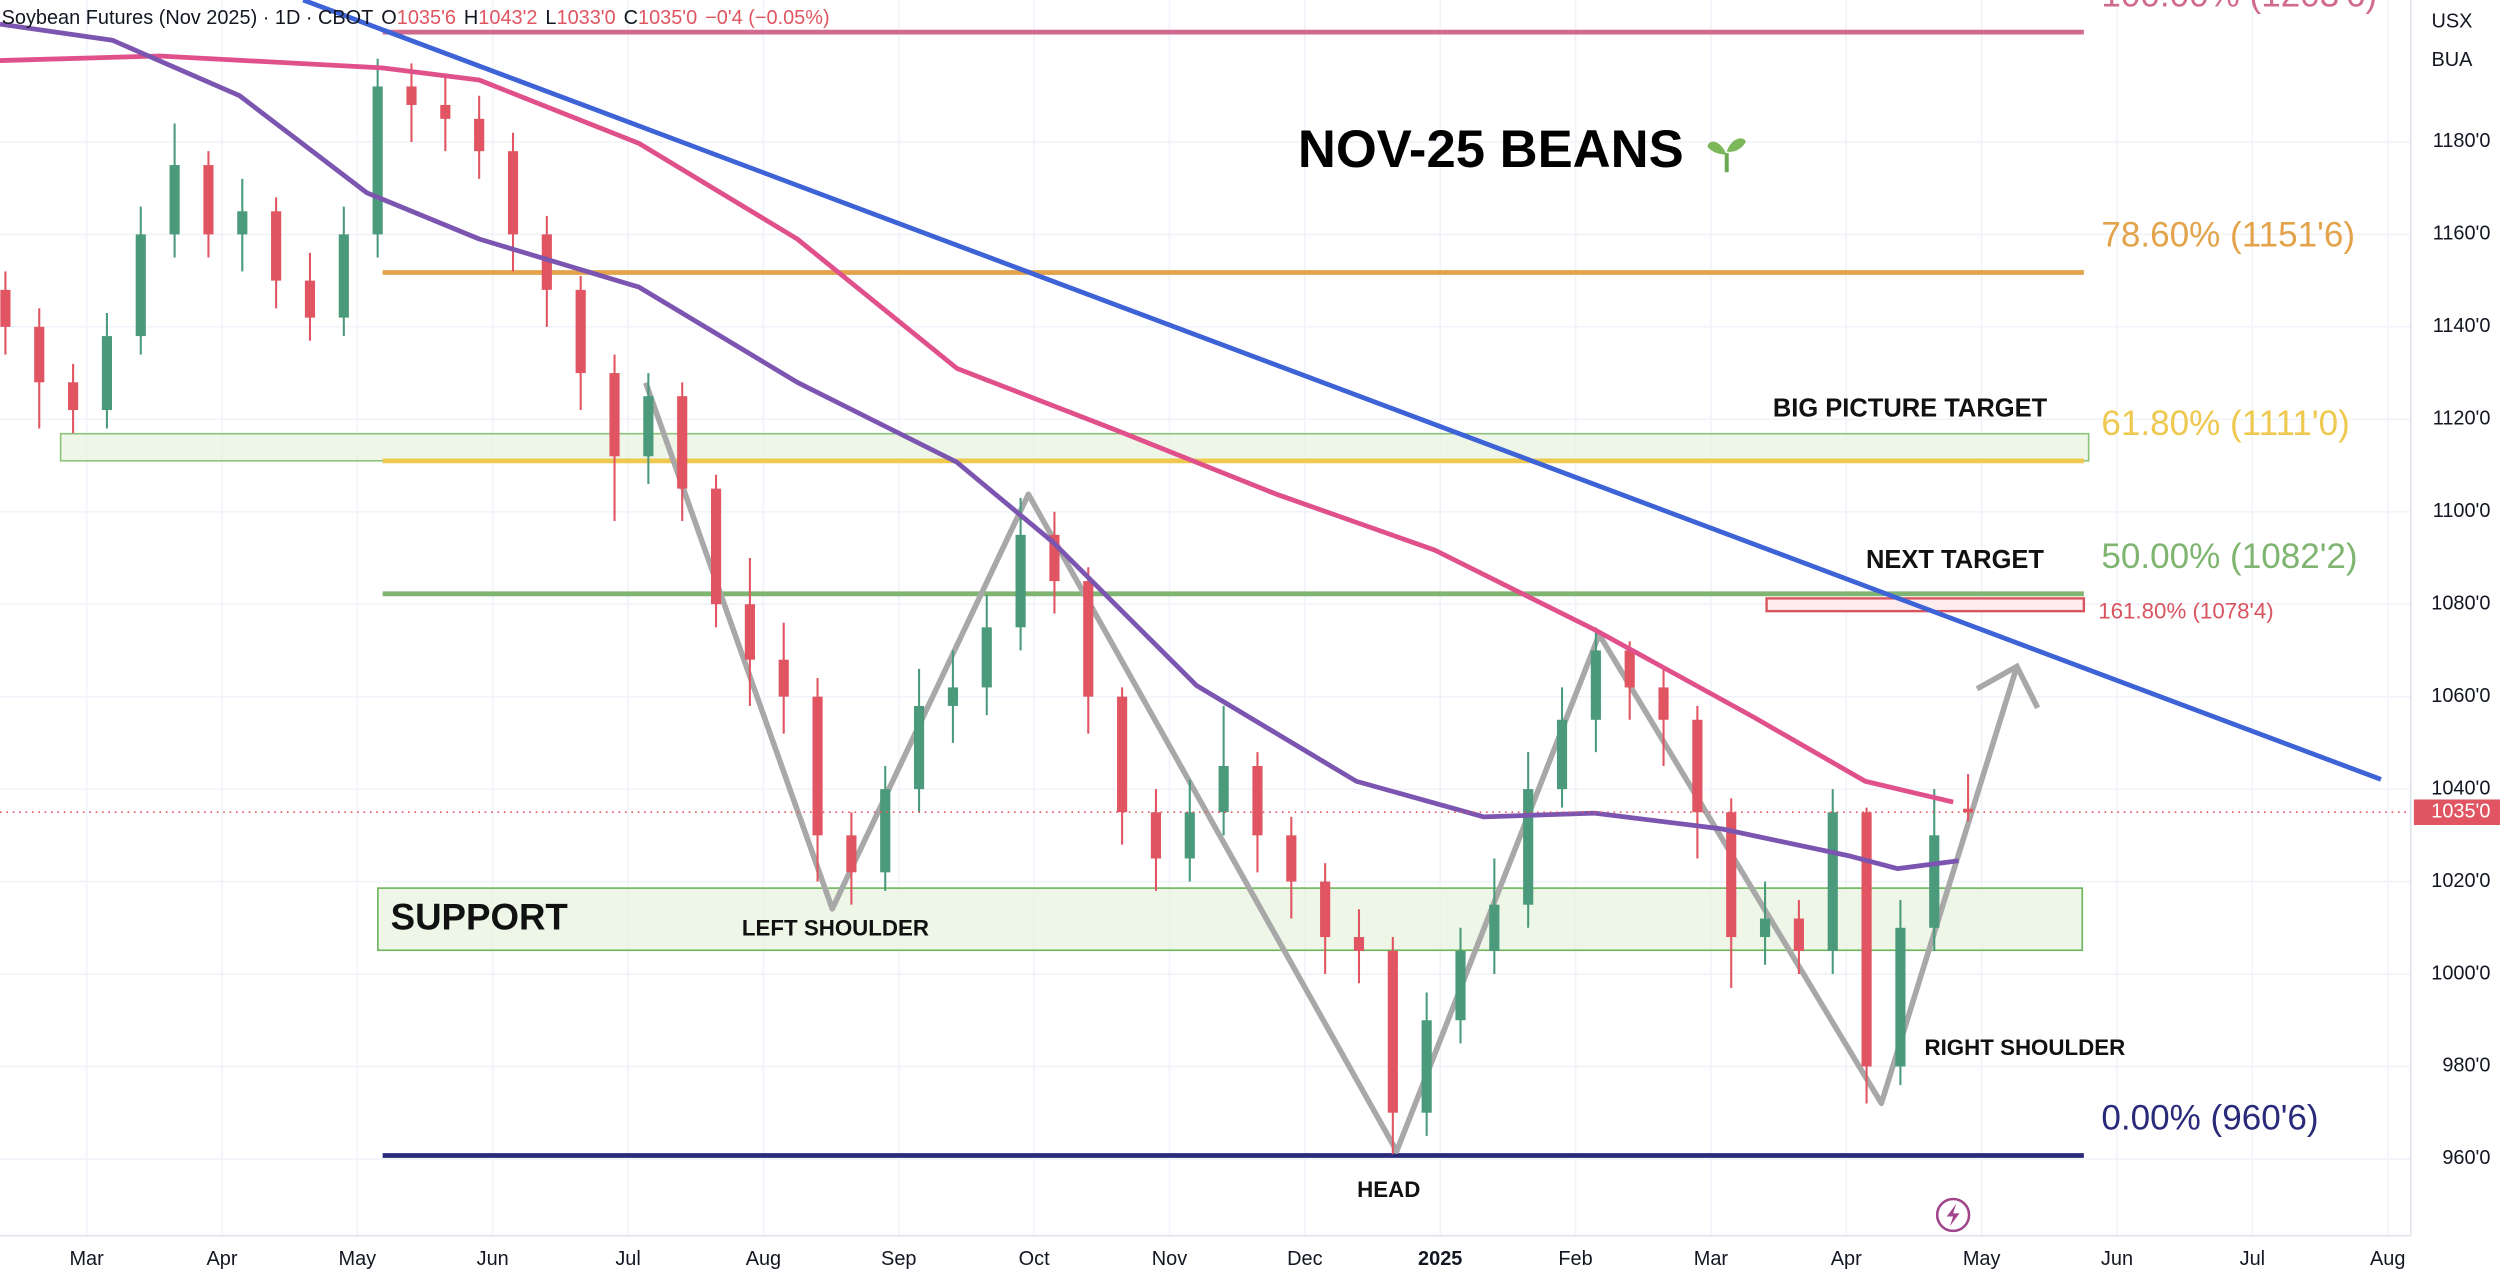 The height and width of the screenshot is (1273, 2500). What do you see at coordinates (2460, 603) in the screenshot?
I see `y-tick-label: 1080'0` at bounding box center [2460, 603].